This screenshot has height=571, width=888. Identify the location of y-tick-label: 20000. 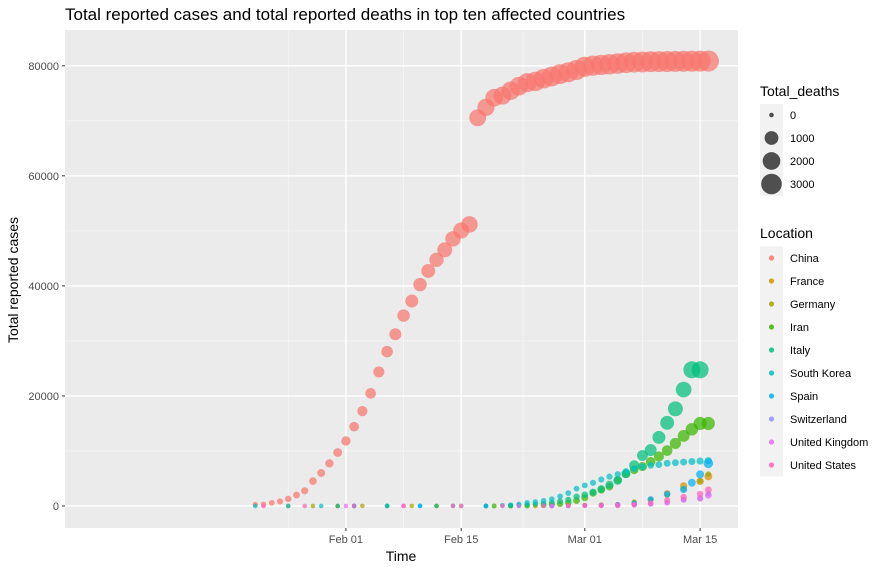
(43, 397).